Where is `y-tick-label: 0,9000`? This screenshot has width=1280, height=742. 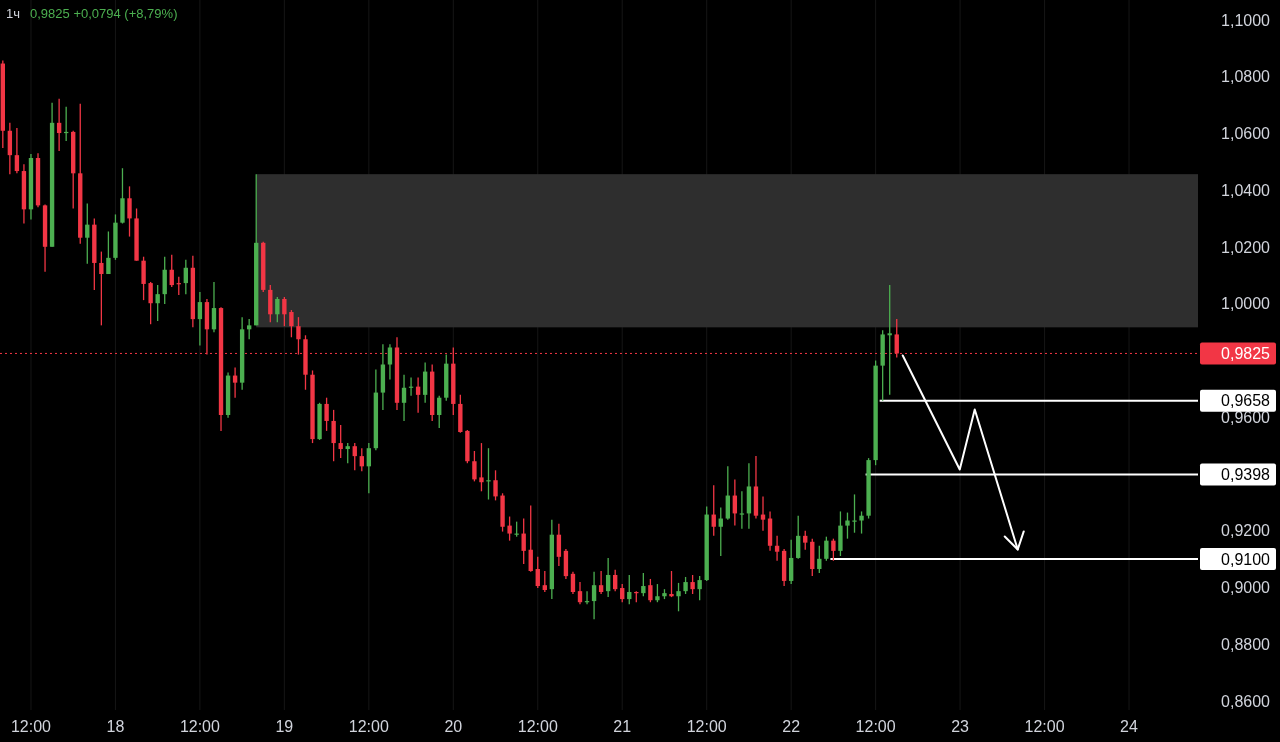
y-tick-label: 0,9000 is located at coordinates (1246, 588).